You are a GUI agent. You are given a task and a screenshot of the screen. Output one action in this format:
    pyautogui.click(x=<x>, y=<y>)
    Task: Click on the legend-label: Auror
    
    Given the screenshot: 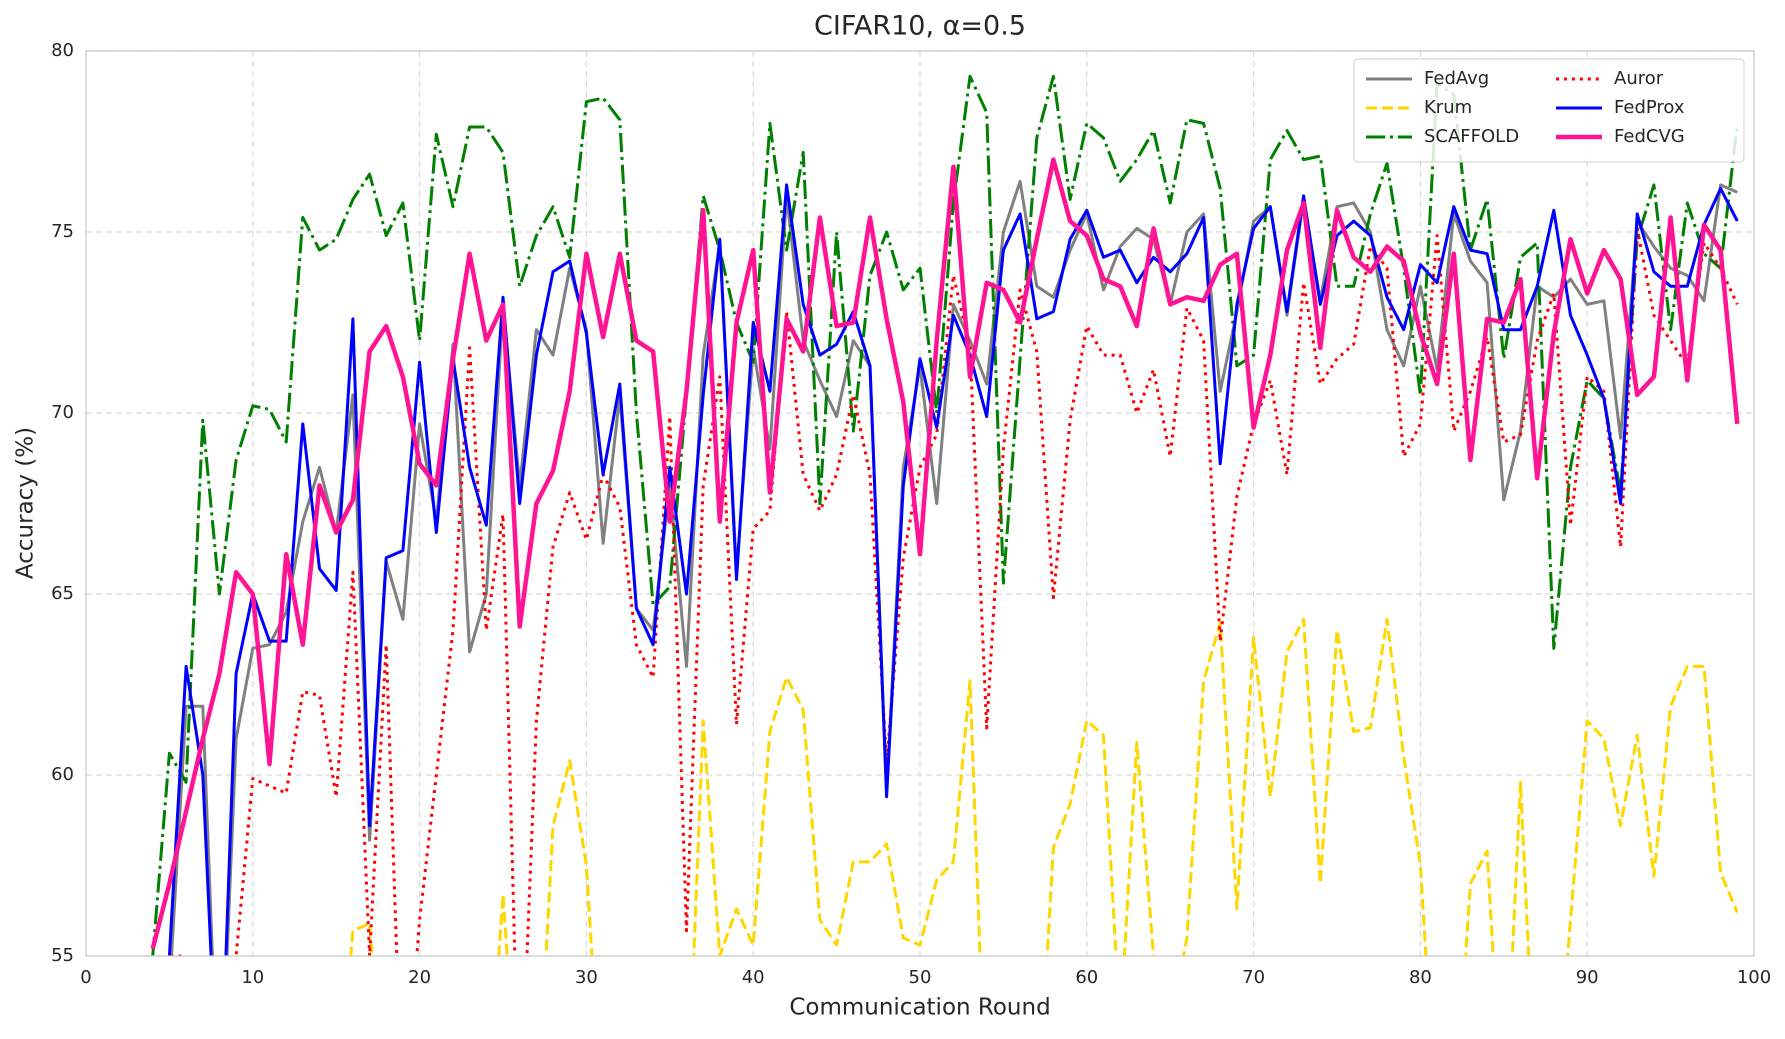 What is the action you would take?
    pyautogui.click(x=1639, y=78)
    